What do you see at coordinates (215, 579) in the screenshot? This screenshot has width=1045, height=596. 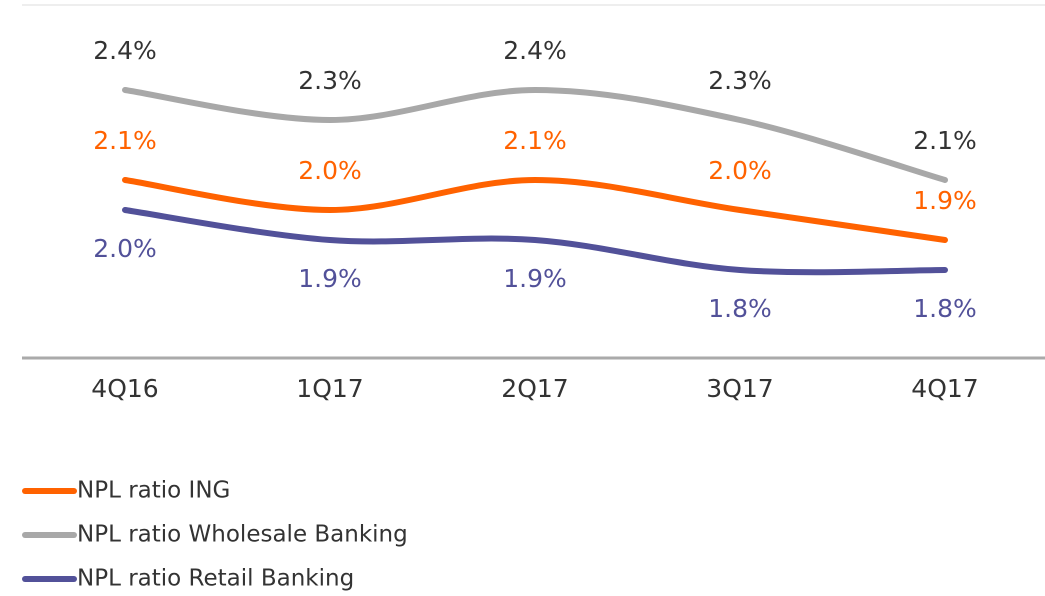 I see `legend-label: NPL ratio Retail Banking` at bounding box center [215, 579].